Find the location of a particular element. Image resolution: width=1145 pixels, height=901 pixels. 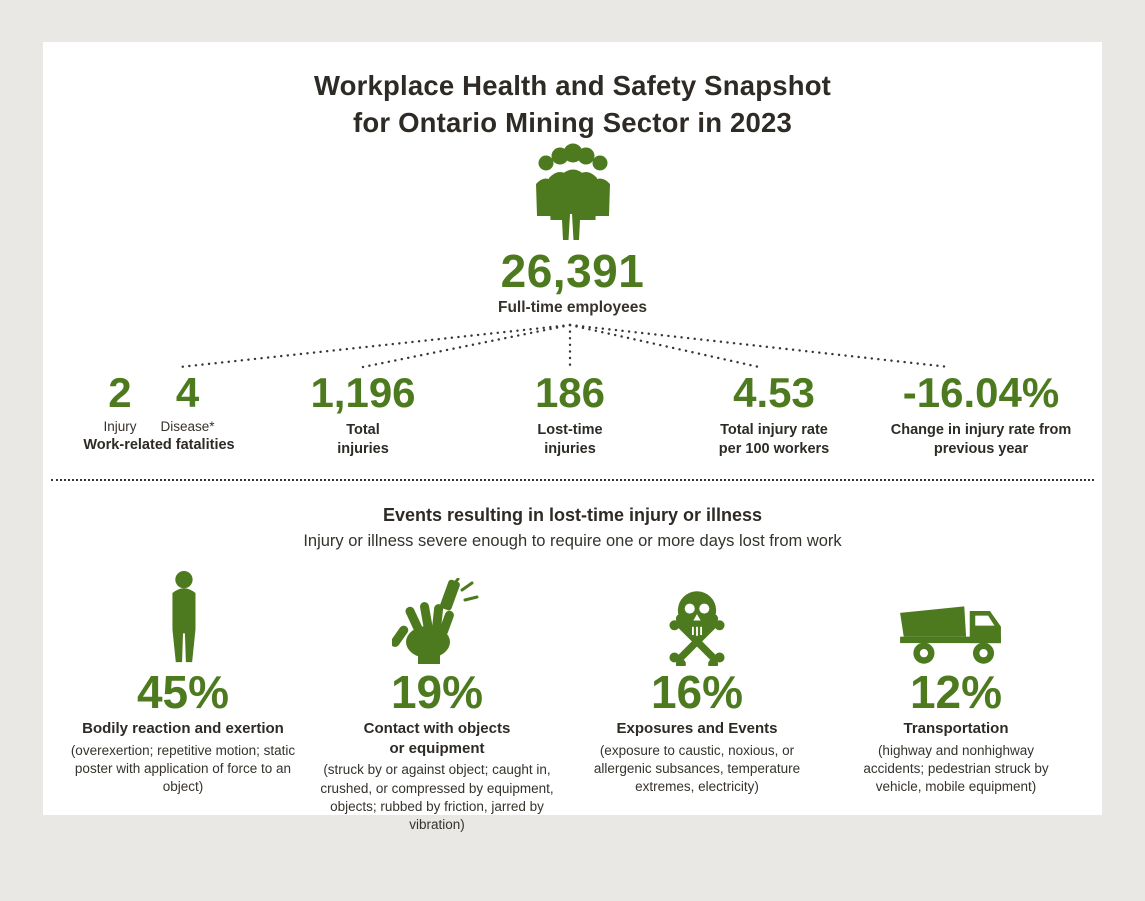

injury-rate-value: 4.53 is located at coordinates (774, 392).